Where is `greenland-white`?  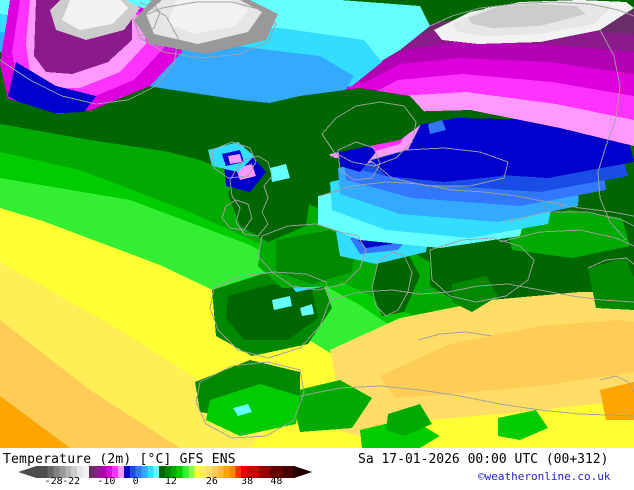
greenland-white is located at coordinates (95, 15).